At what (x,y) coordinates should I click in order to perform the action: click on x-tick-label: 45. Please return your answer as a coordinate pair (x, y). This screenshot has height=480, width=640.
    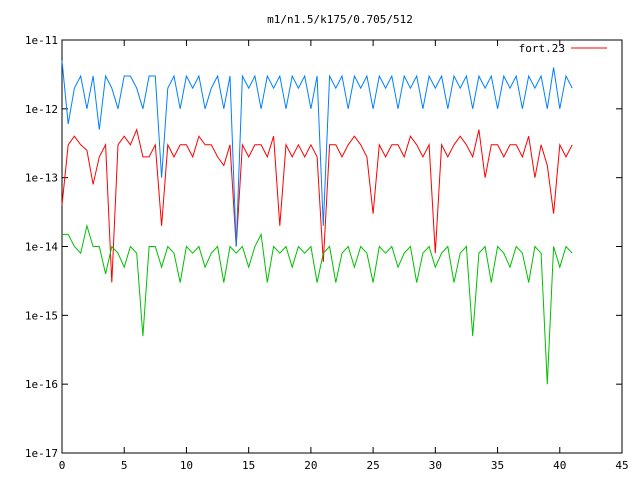
    Looking at the image, I should click on (621, 465).